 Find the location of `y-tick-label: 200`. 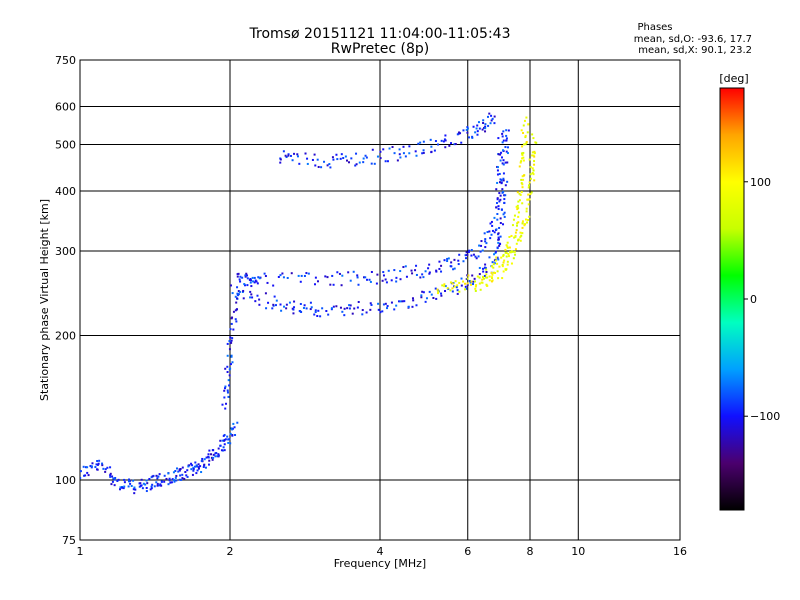

y-tick-label: 200 is located at coordinates (65, 336).